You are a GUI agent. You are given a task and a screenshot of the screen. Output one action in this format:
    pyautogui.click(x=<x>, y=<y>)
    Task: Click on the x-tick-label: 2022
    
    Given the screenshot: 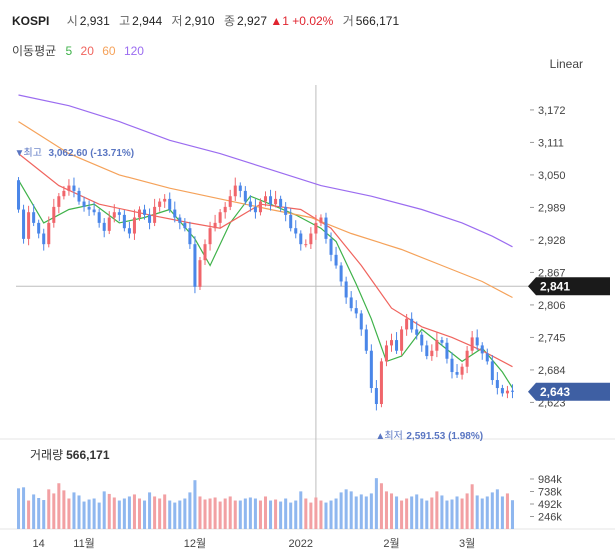 What is the action you would take?
    pyautogui.click(x=301, y=544)
    